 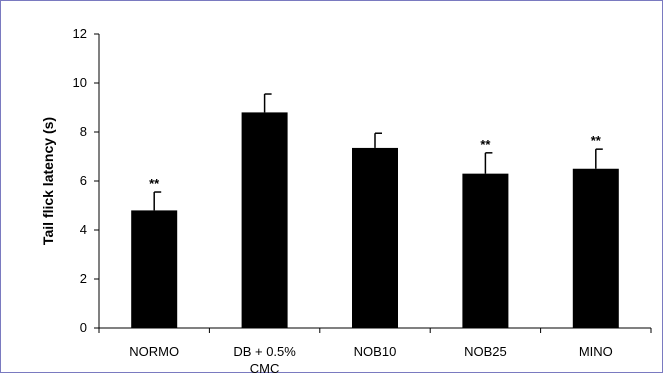 What do you see at coordinates (83, 131) in the screenshot?
I see `y-tick-label: 8` at bounding box center [83, 131].